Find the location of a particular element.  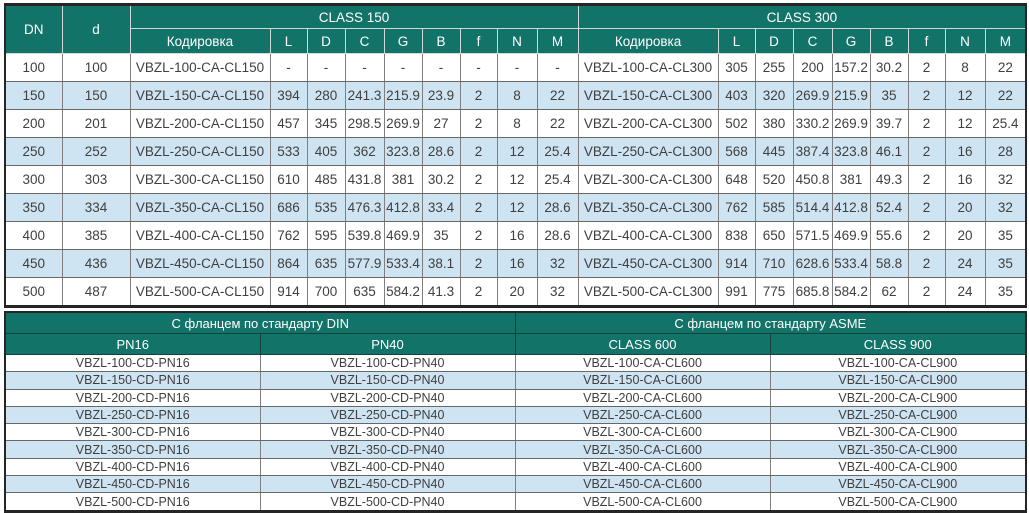

cell-cl150-g: 412.8 is located at coordinates (403, 207).